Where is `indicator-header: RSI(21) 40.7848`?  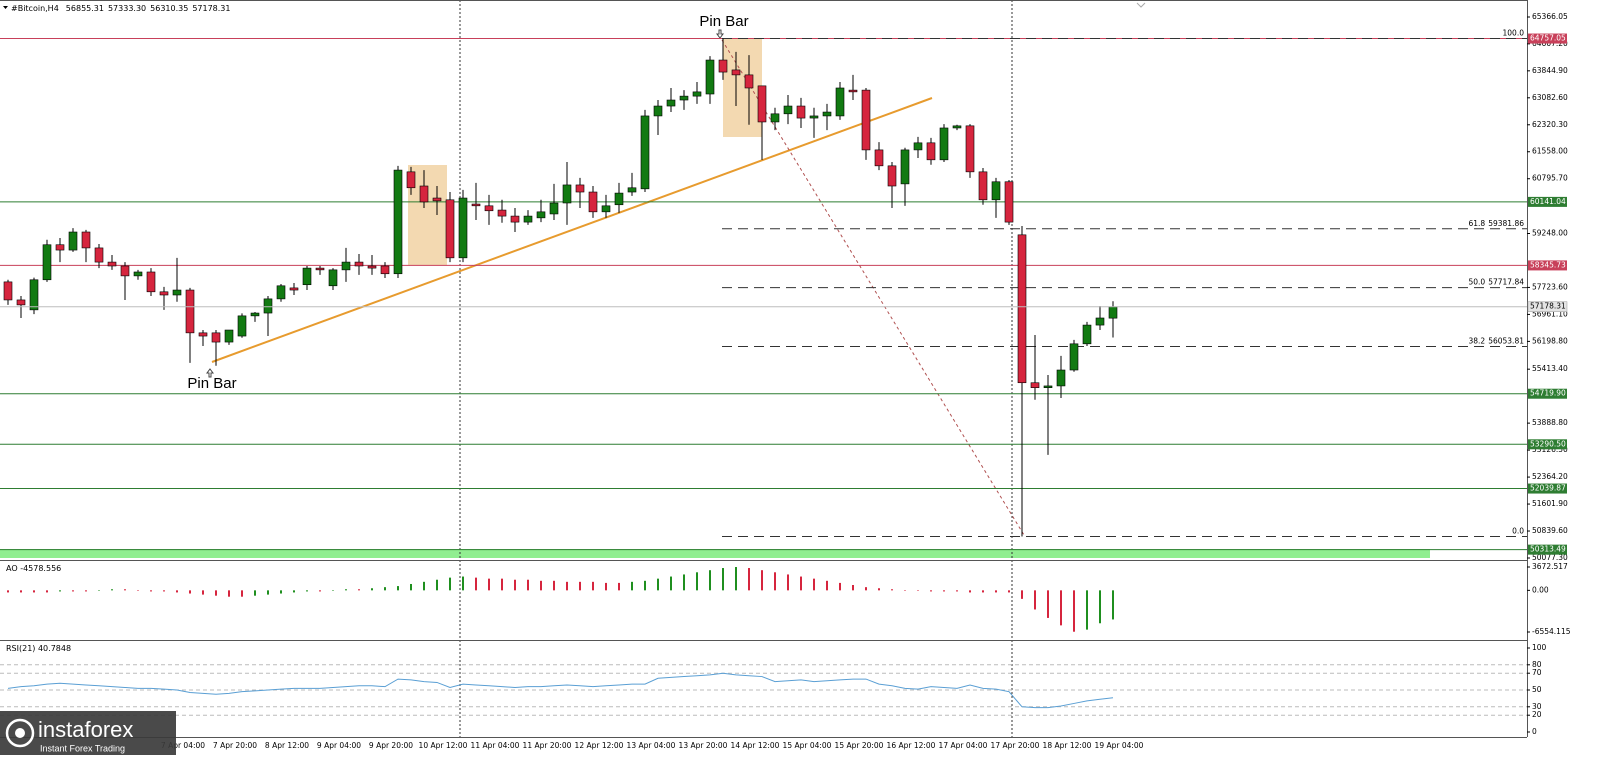 indicator-header: RSI(21) 40.7848 is located at coordinates (38, 648).